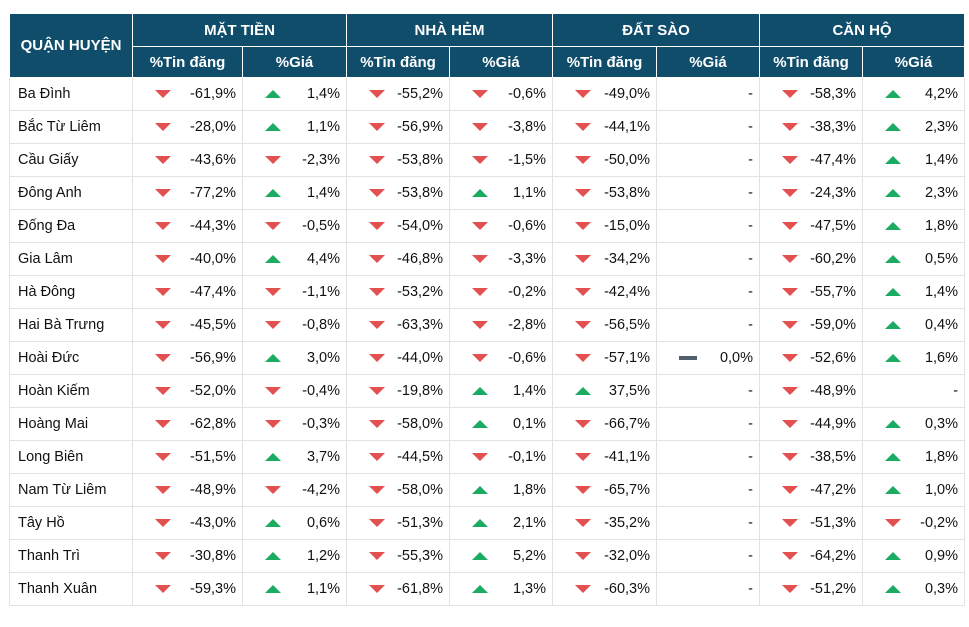 The width and height of the screenshot is (969, 627). Describe the element at coordinates (323, 556) in the screenshot. I see `change-value: 1,2%` at that location.